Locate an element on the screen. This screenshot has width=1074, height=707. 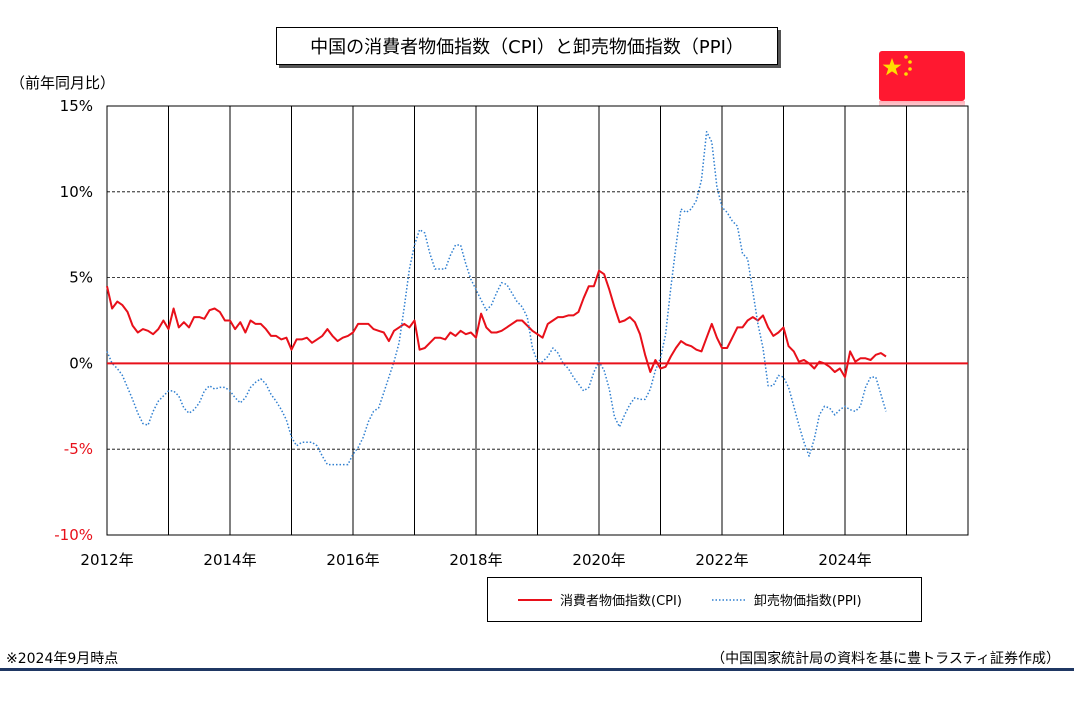
legend-label-cpi: 消費者物価指数(CPI) is located at coordinates (621, 601).